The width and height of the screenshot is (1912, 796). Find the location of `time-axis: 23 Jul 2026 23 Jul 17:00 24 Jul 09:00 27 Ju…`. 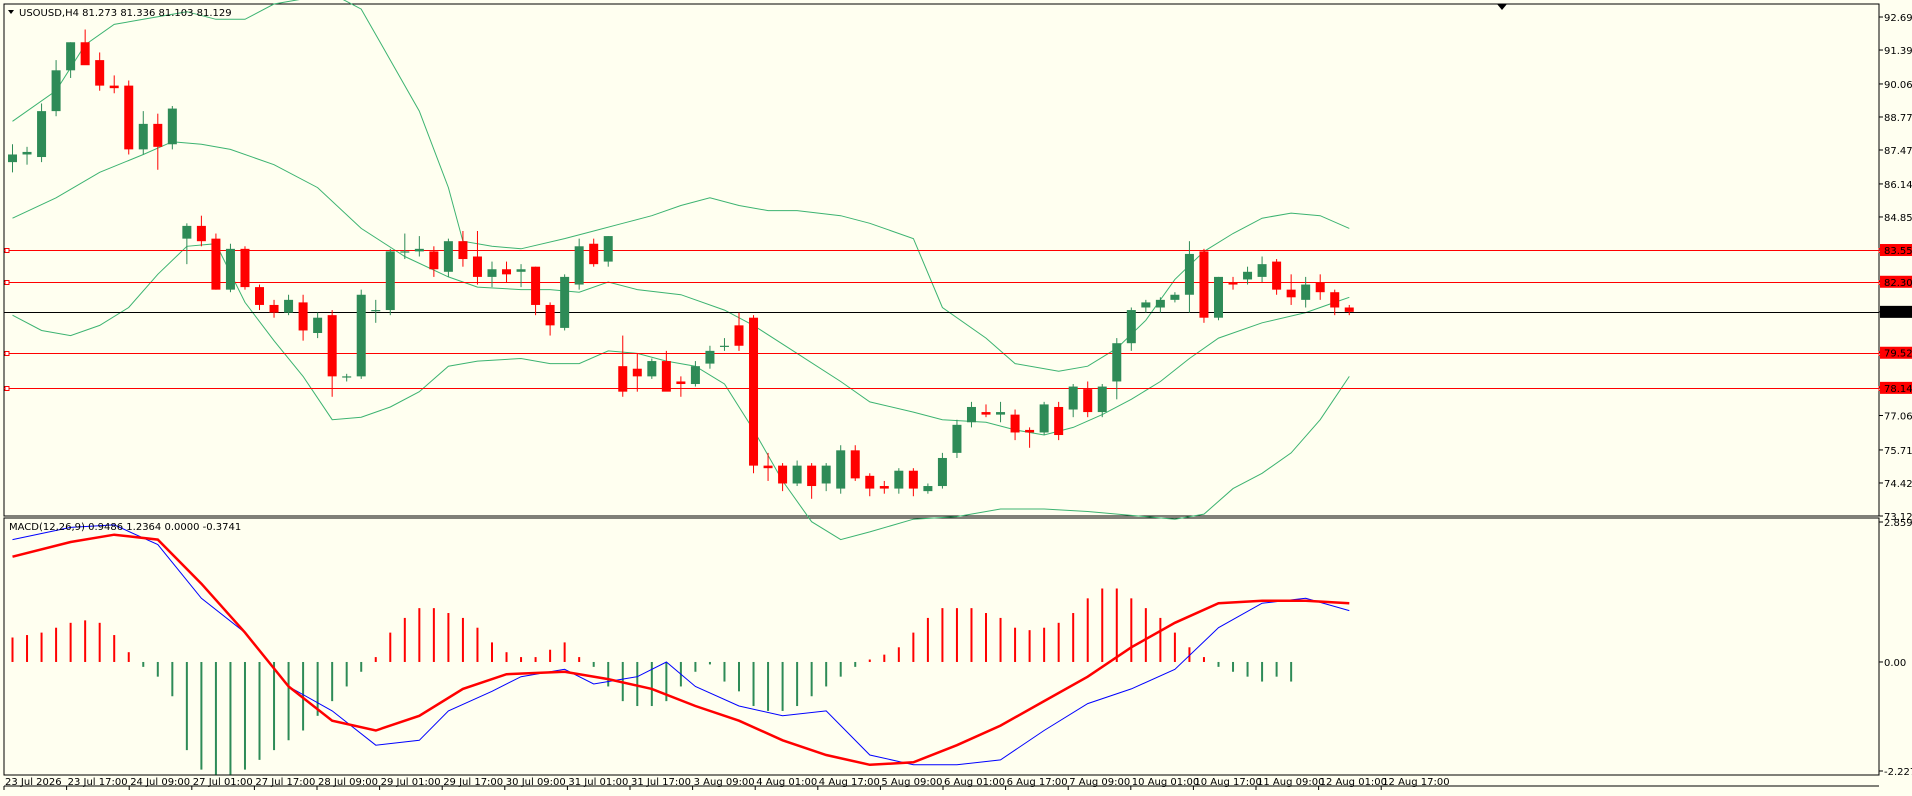

time-axis: 23 Jul 2026 23 Jul 17:00 24 Jul 09:00 27 Ju… is located at coordinates (726, 783).